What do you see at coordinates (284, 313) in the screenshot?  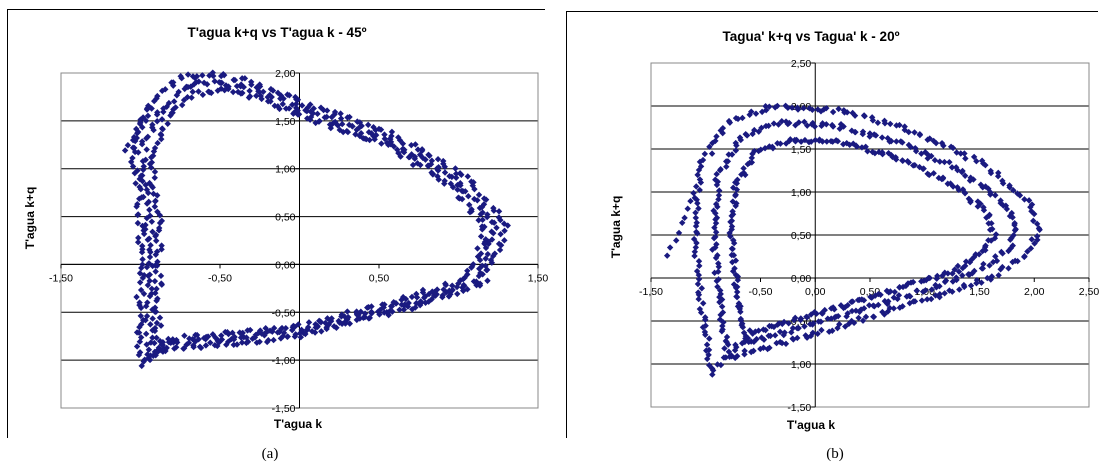 I see `y-tick-label: -0,50` at bounding box center [284, 313].